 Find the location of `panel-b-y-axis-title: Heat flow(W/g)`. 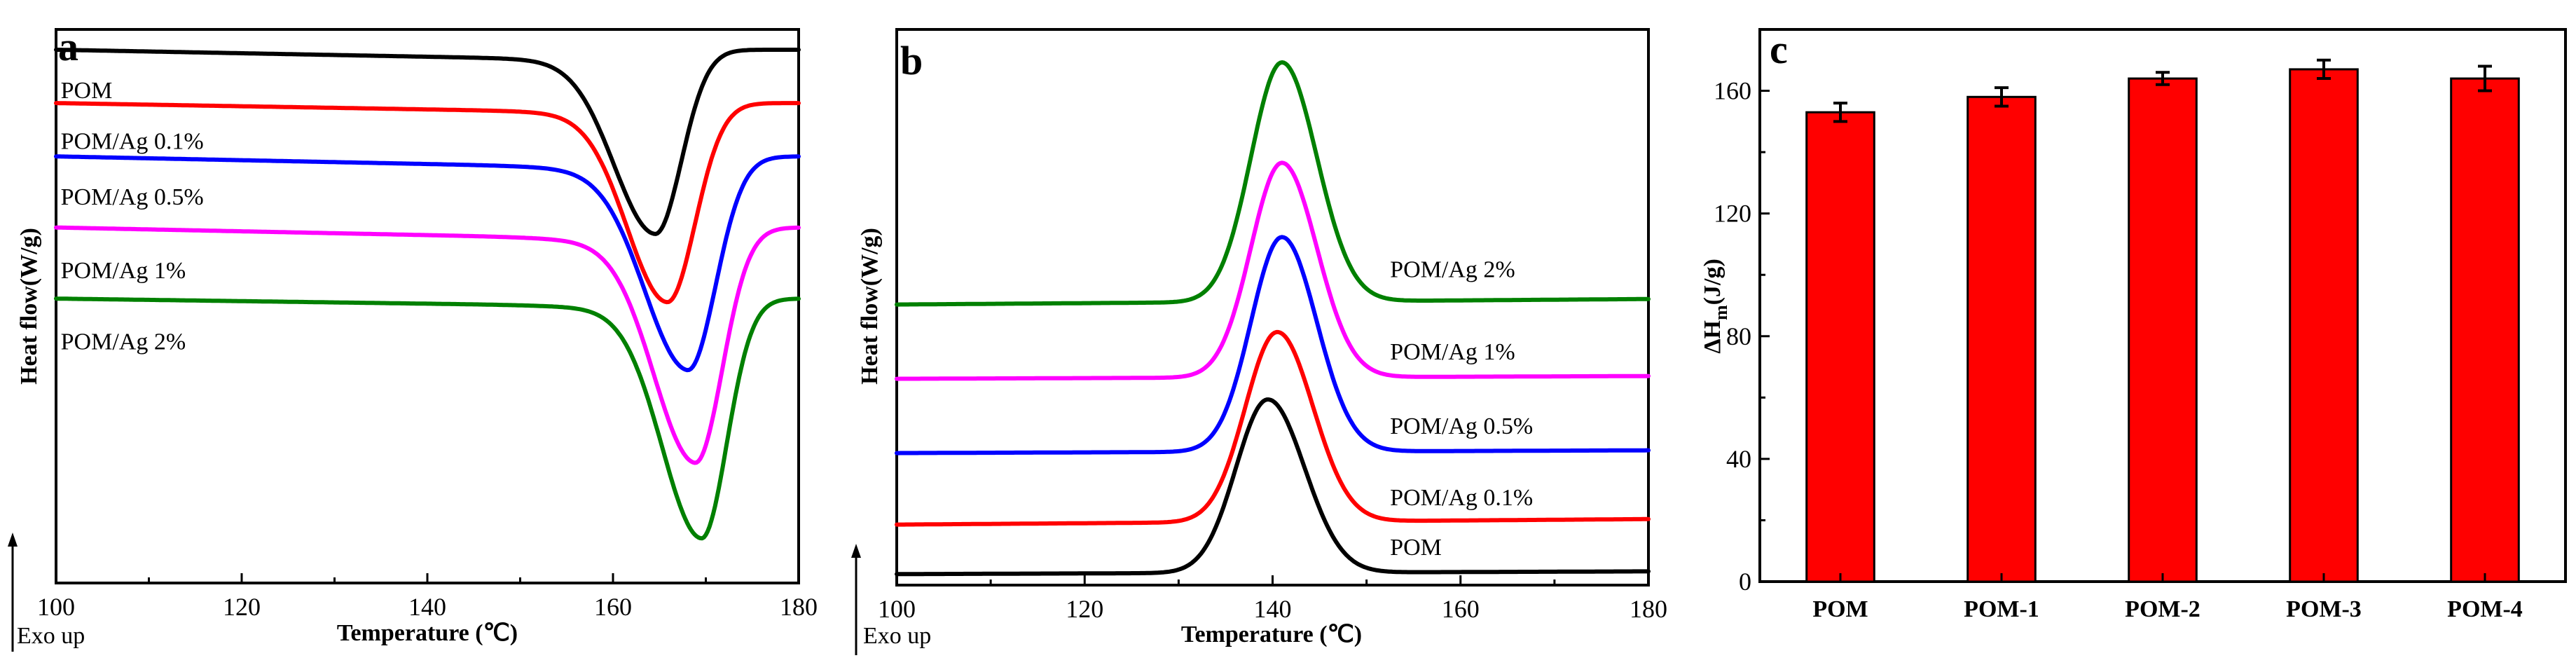

panel-b-y-axis-title: Heat flow(W/g) is located at coordinates (870, 306).